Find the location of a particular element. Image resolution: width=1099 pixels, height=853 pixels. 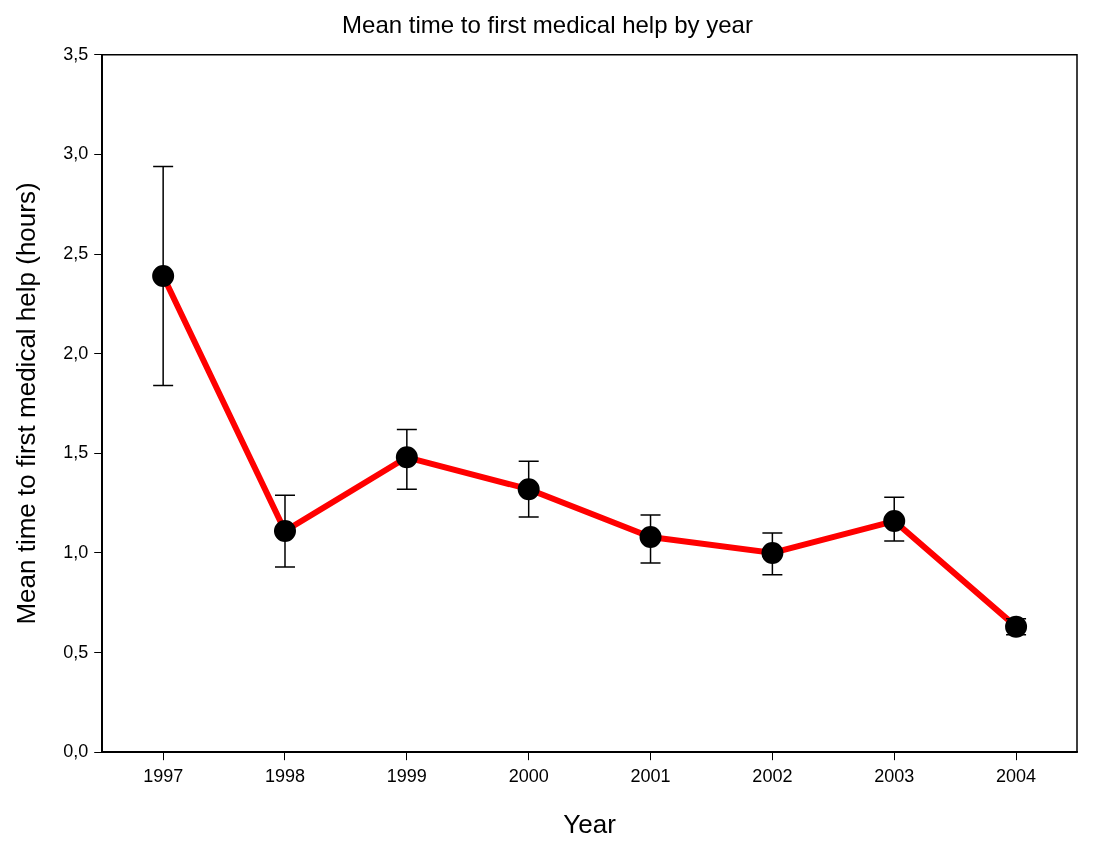

y-tick-label: 2,0 is located at coordinates (76, 352).